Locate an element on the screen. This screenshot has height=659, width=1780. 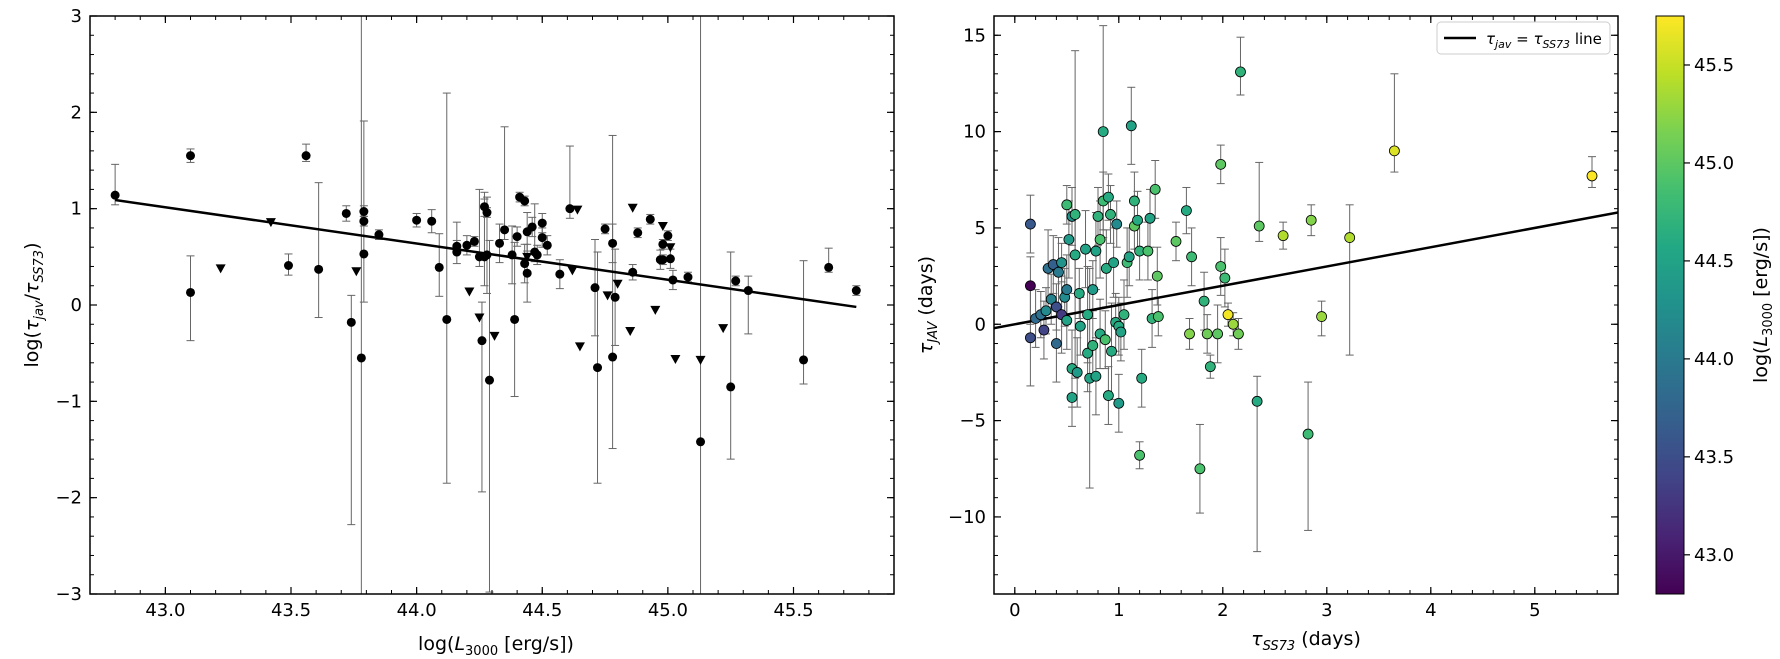
left-y-tick-label: 1 is located at coordinates (76, 209).